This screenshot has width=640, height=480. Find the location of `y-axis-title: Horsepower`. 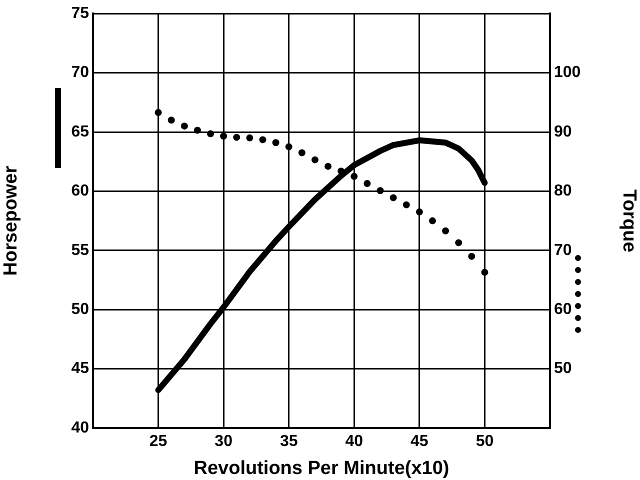

y-axis-title: Horsepower is located at coordinates (11, 220).